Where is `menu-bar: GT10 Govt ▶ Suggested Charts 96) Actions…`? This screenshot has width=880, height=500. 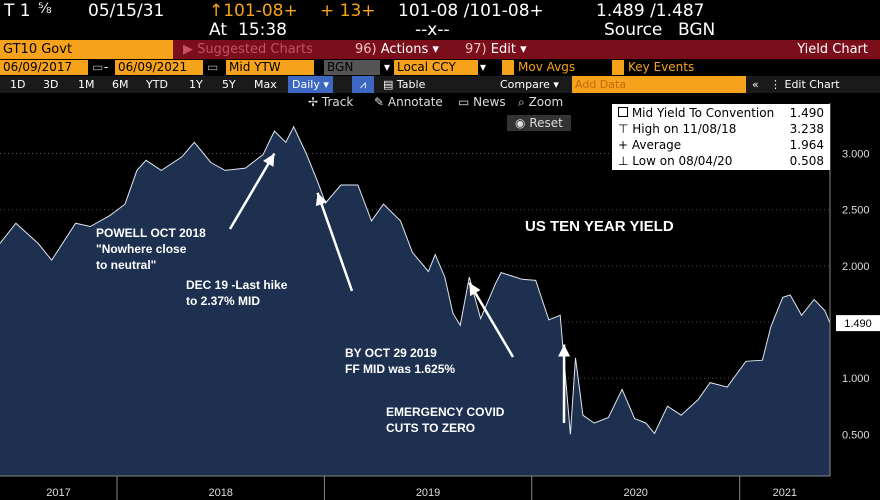
menu-bar: GT10 Govt ▶ Suggested Charts 96) Actions… is located at coordinates (440, 49).